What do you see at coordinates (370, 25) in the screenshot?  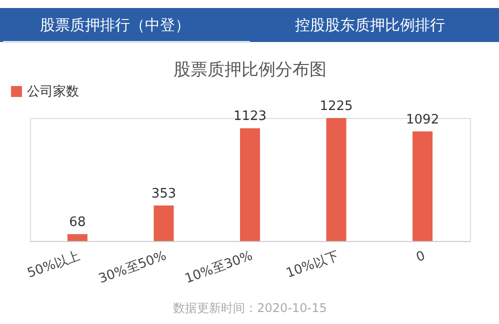 I see `text: 控股股东质押比例排行` at bounding box center [370, 25].